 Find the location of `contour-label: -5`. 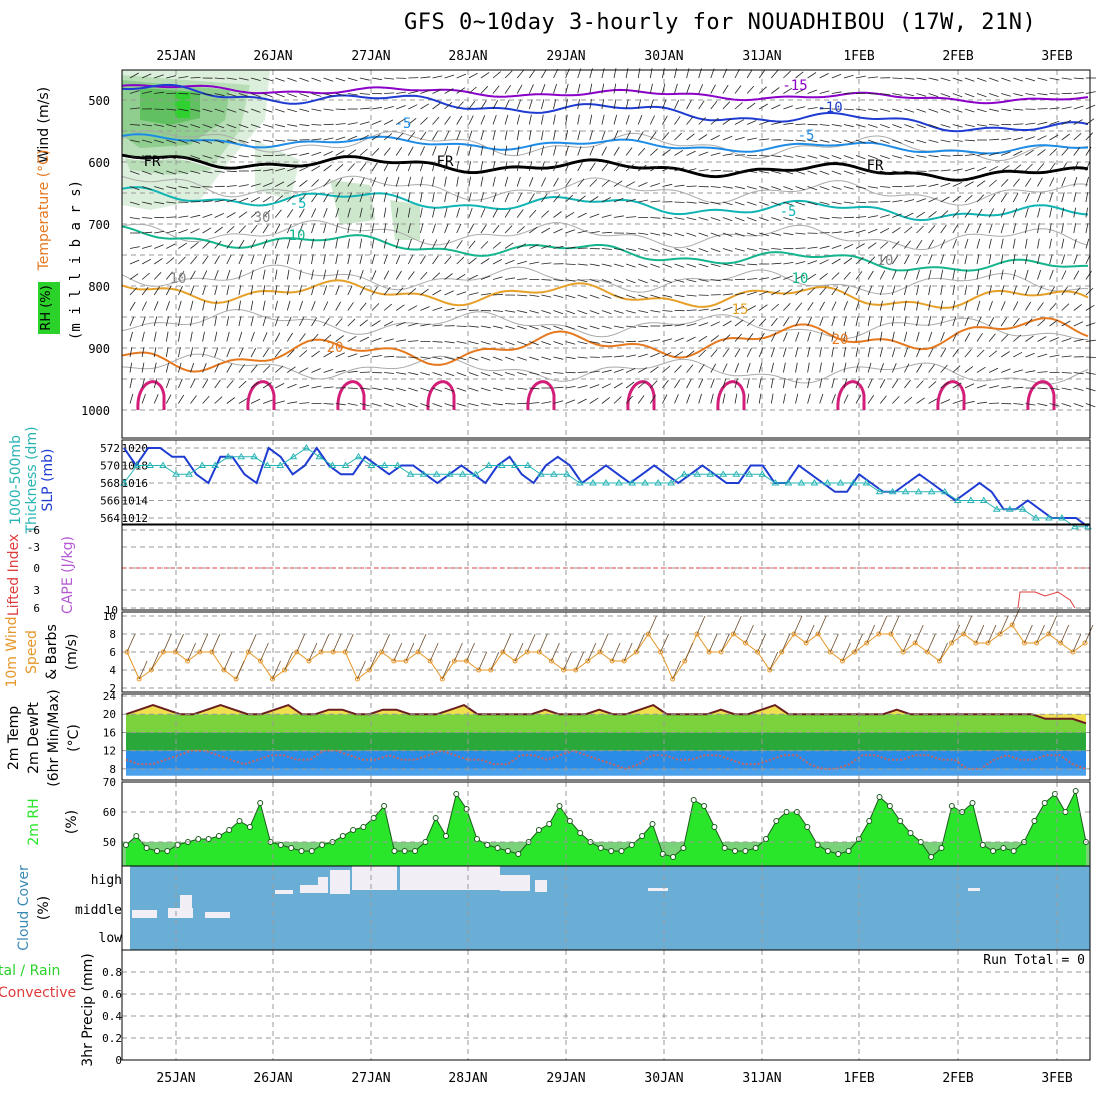

contour-label: -5 is located at coordinates (298, 204).